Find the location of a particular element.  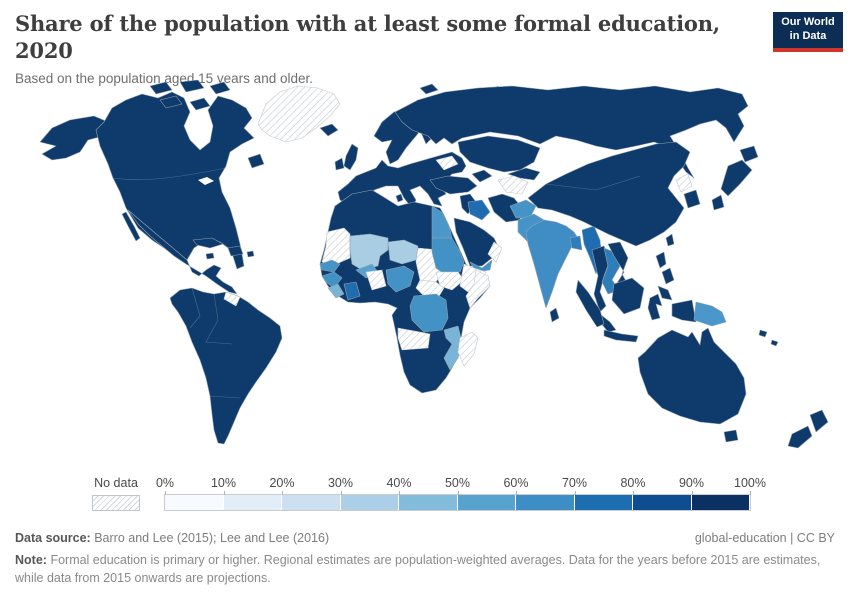

region-australia is located at coordinates (692, 376).